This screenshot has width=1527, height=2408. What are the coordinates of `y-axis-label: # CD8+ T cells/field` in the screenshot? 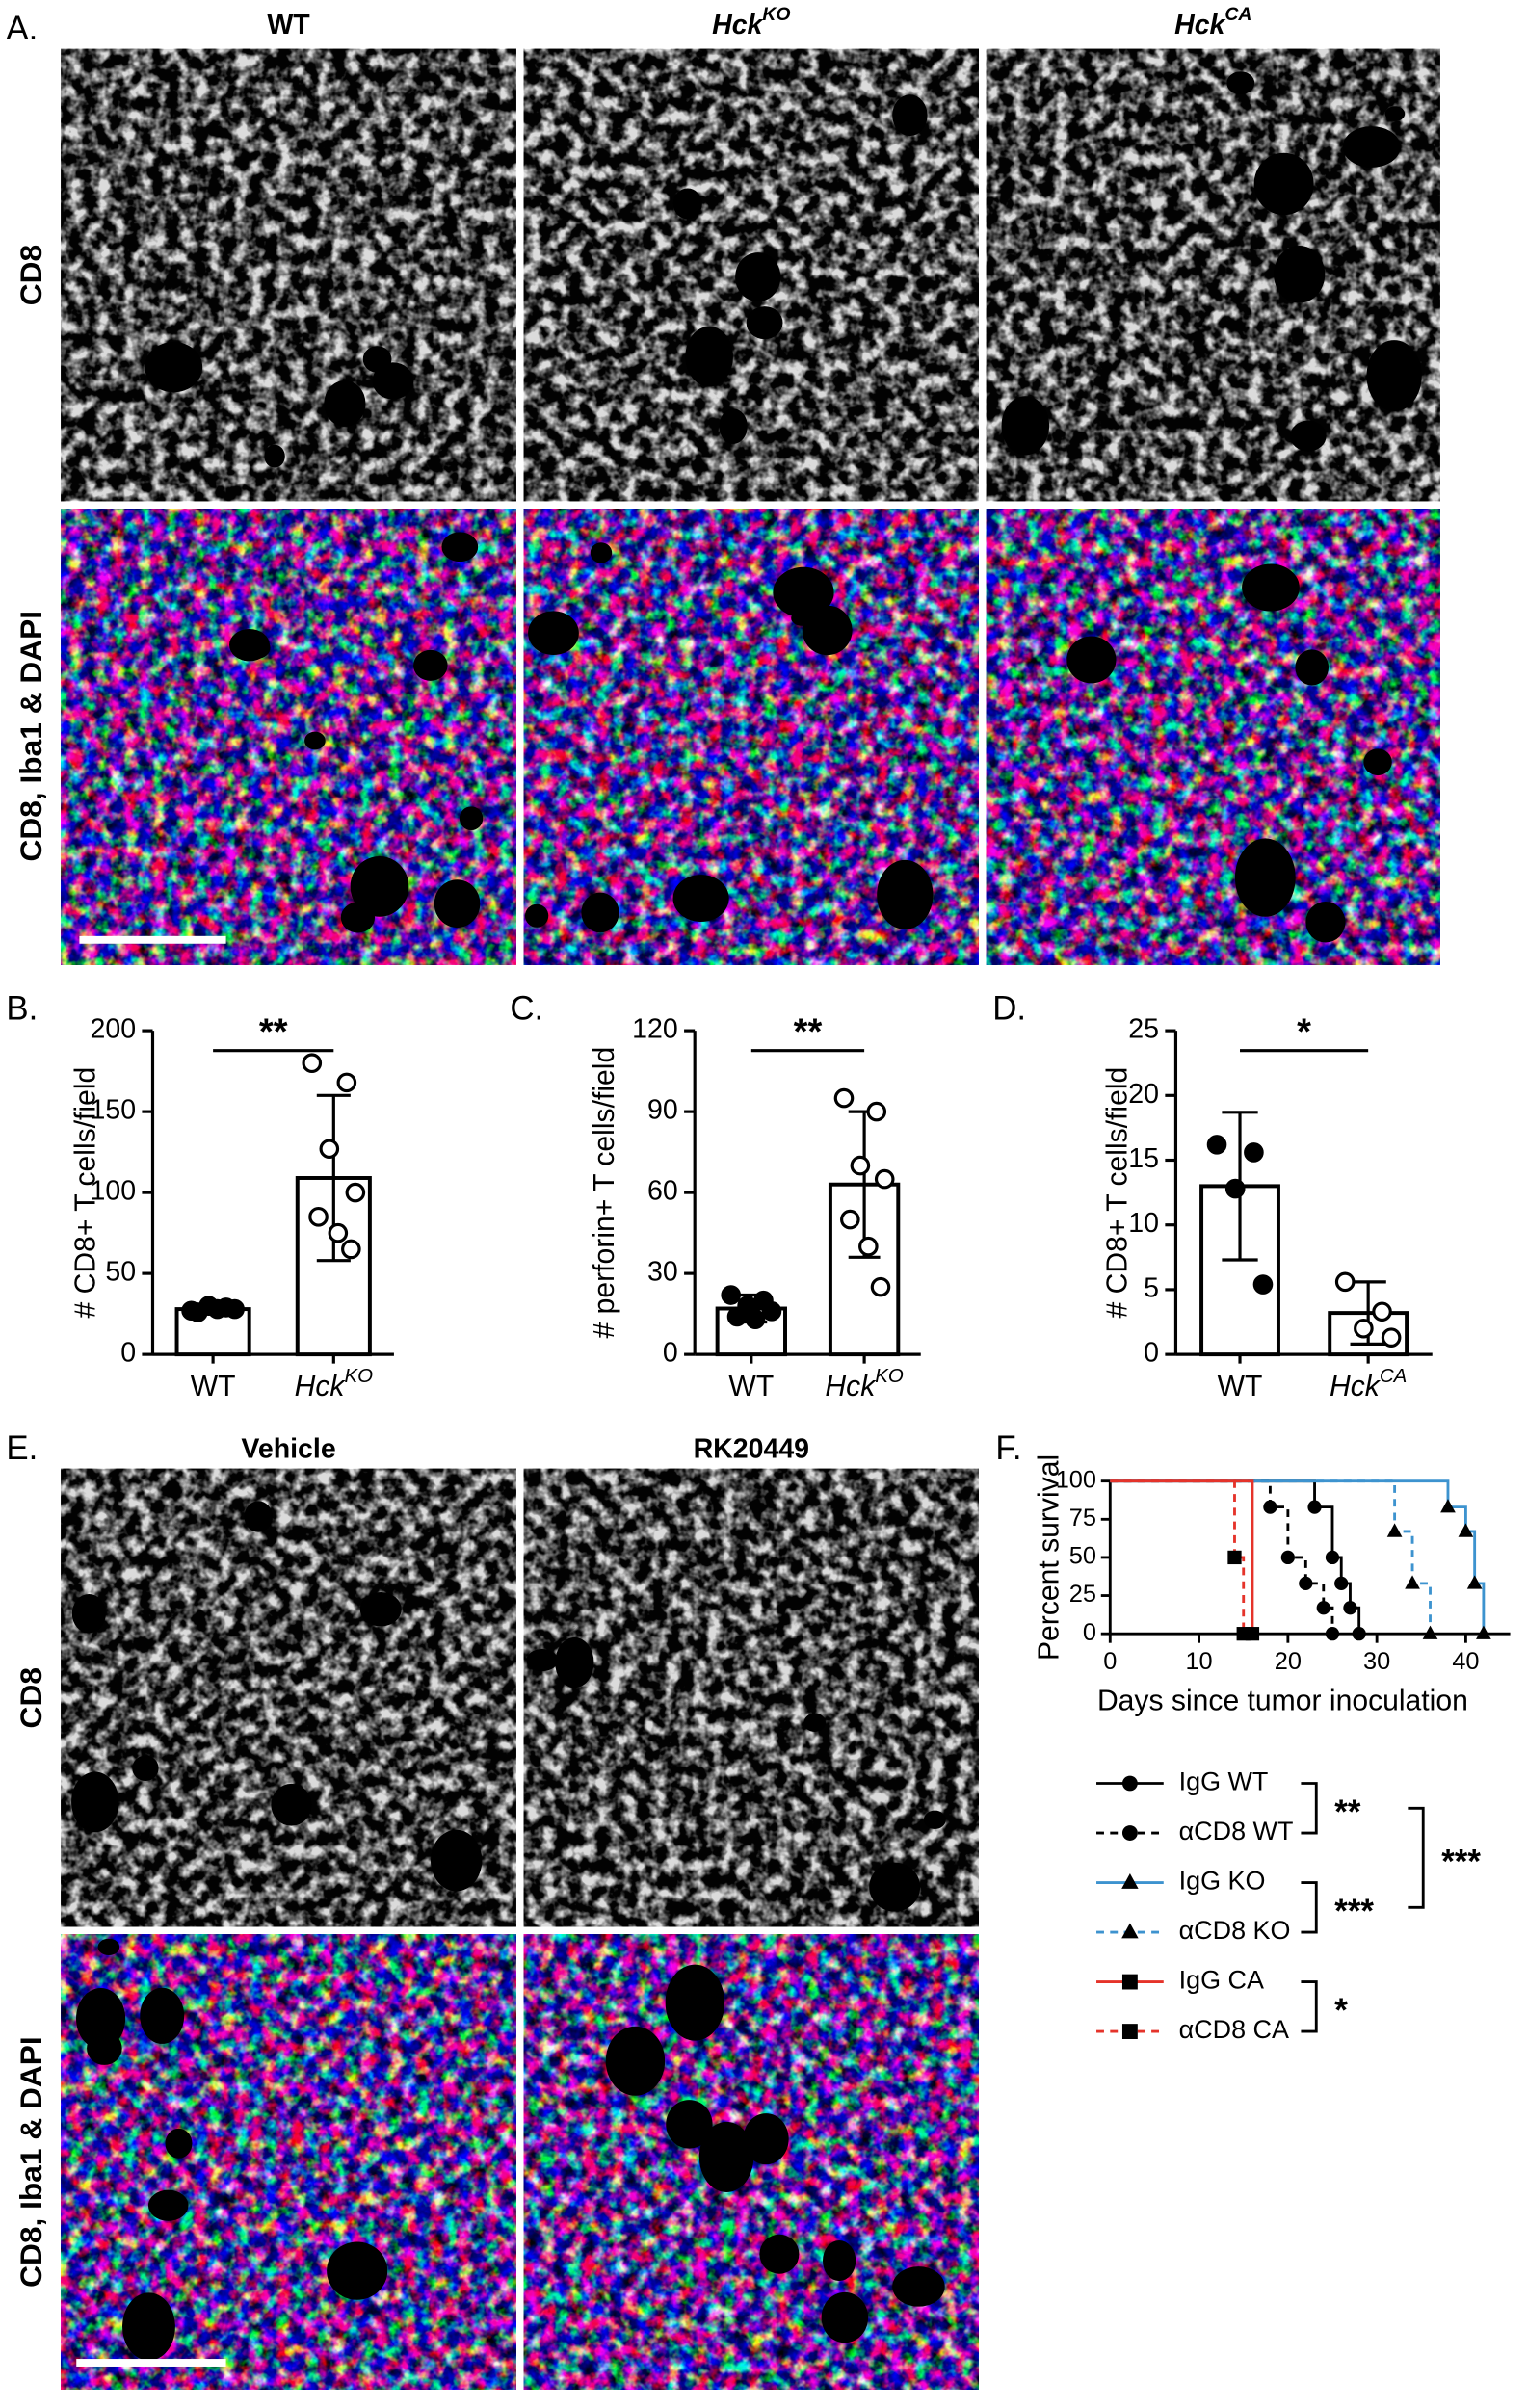 It's located at (1118, 1193).